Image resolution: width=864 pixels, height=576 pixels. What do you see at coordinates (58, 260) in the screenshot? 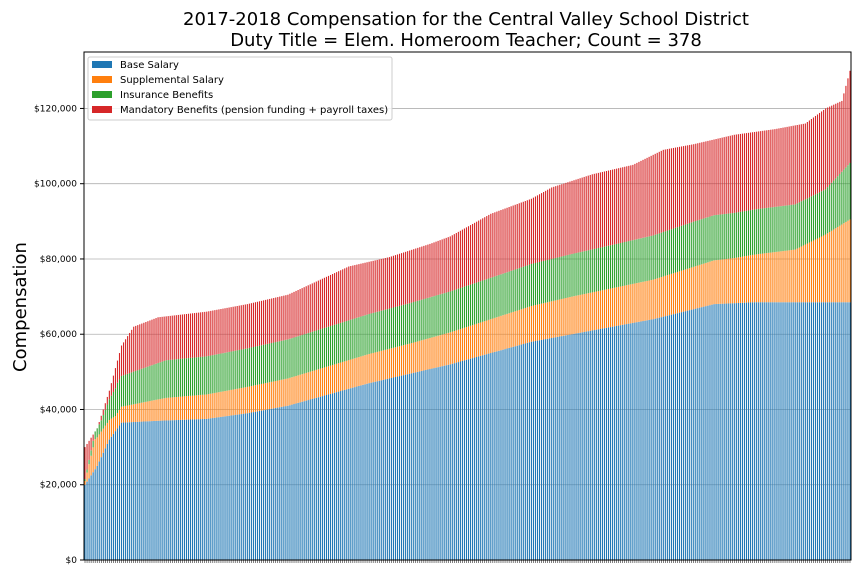
I see `y-tick-label: $80,000` at bounding box center [58, 260].